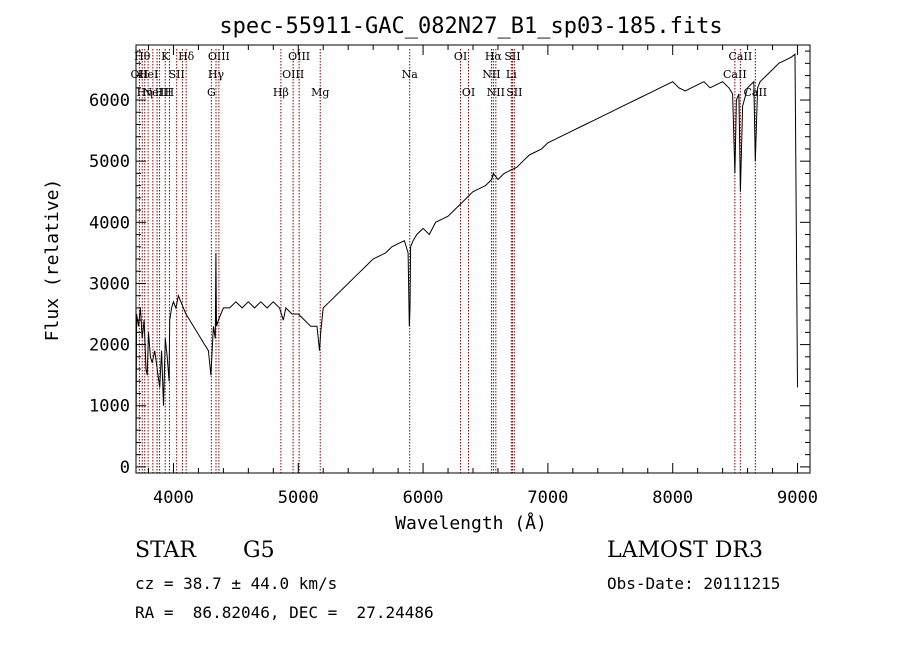  I want to click on y-tick-label: 0, so click(125, 468).